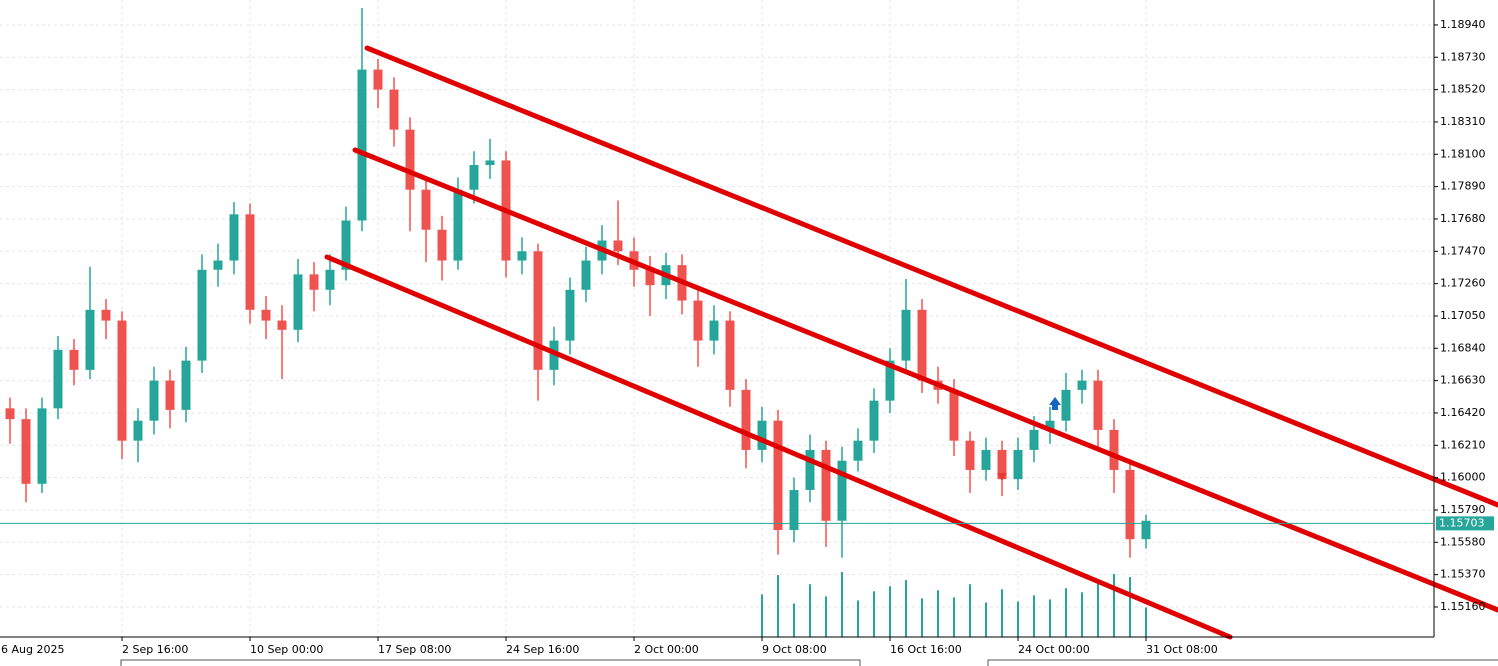  I want to click on x-tick-label: 2 Oct 00:00, so click(666, 649).